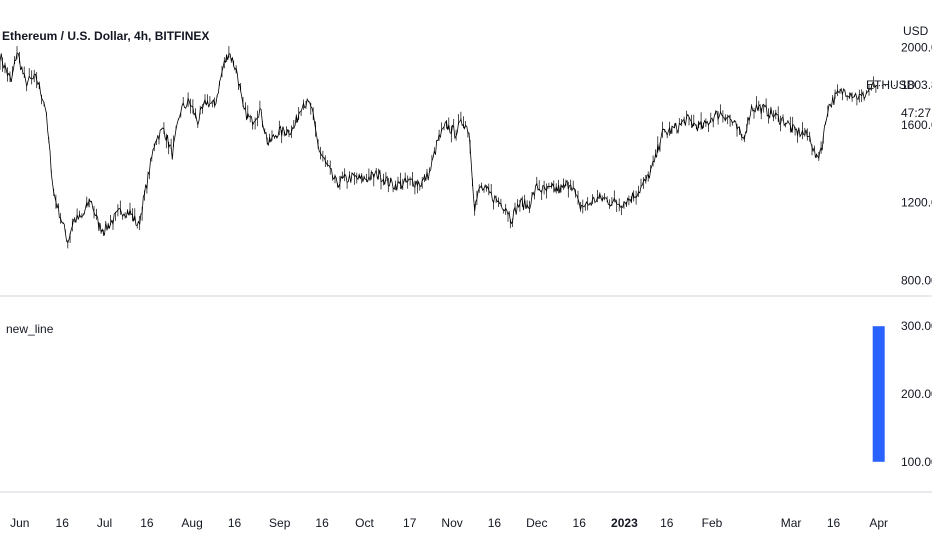 This screenshot has width=932, height=555. I want to click on indicator-title: new_line, so click(30, 329).